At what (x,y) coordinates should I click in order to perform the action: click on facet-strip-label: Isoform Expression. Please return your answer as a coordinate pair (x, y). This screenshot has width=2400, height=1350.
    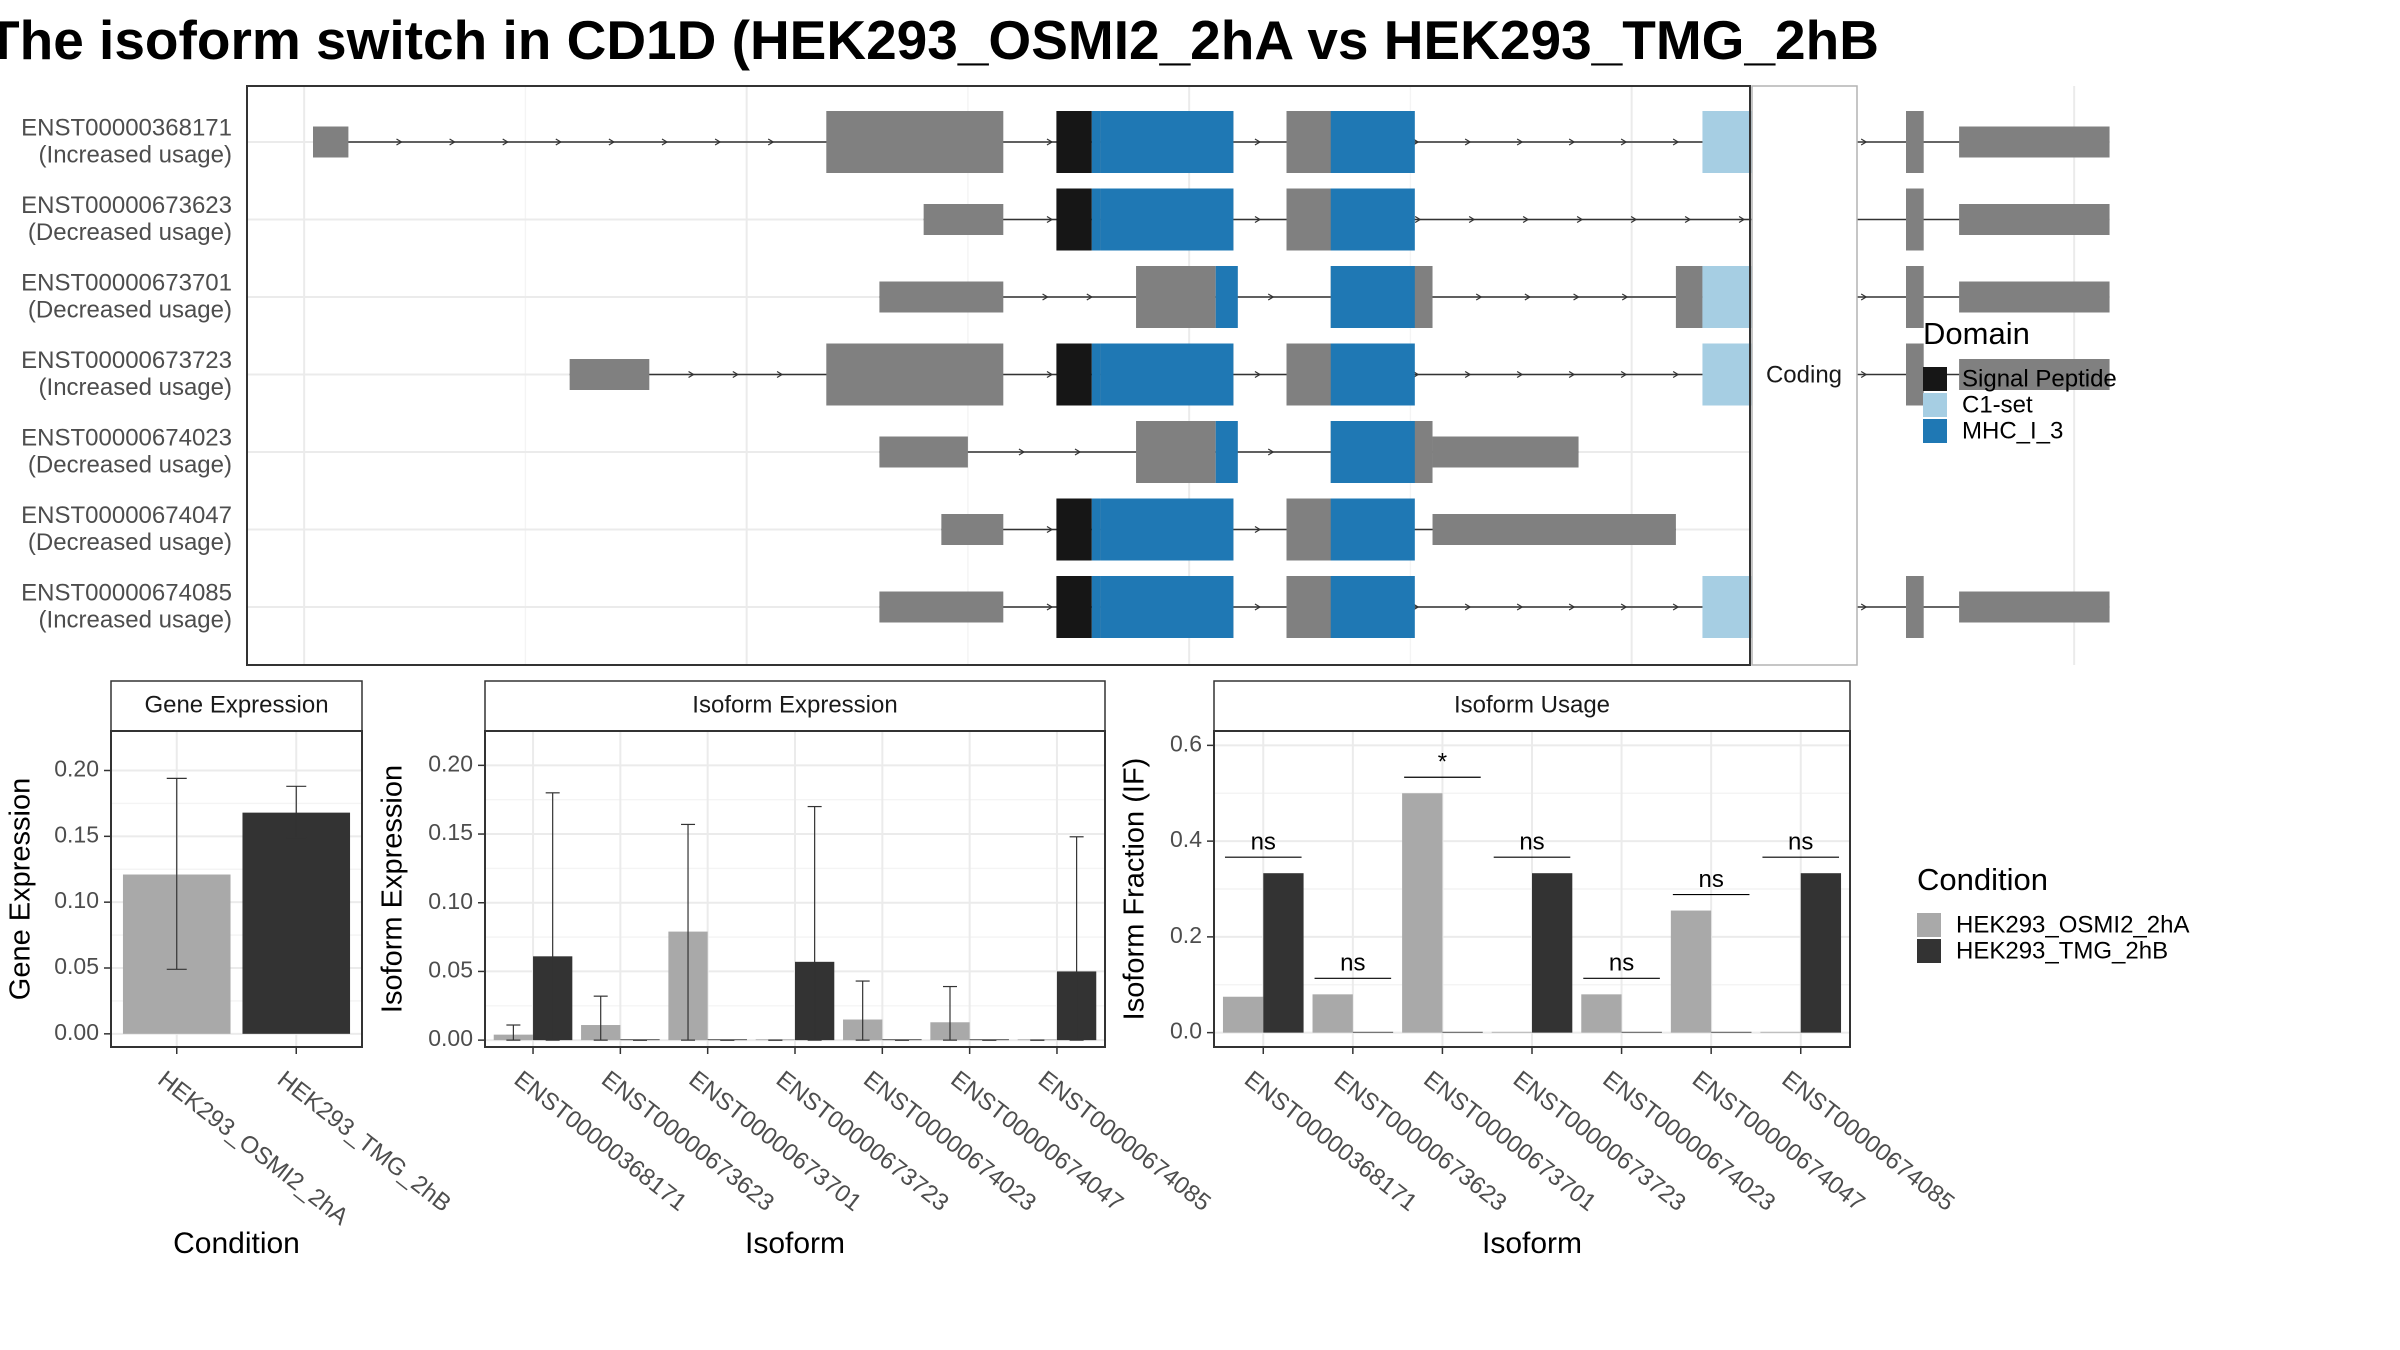
    Looking at the image, I should click on (794, 704).